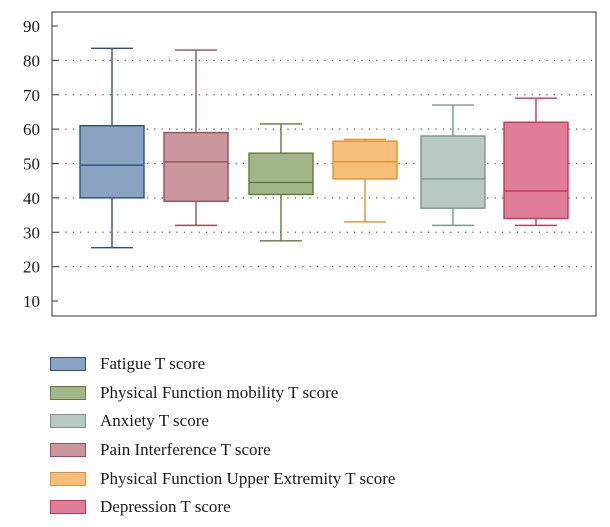 This screenshot has height=527, width=610. I want to click on legend-label: Pain Interference T score, so click(185, 450).